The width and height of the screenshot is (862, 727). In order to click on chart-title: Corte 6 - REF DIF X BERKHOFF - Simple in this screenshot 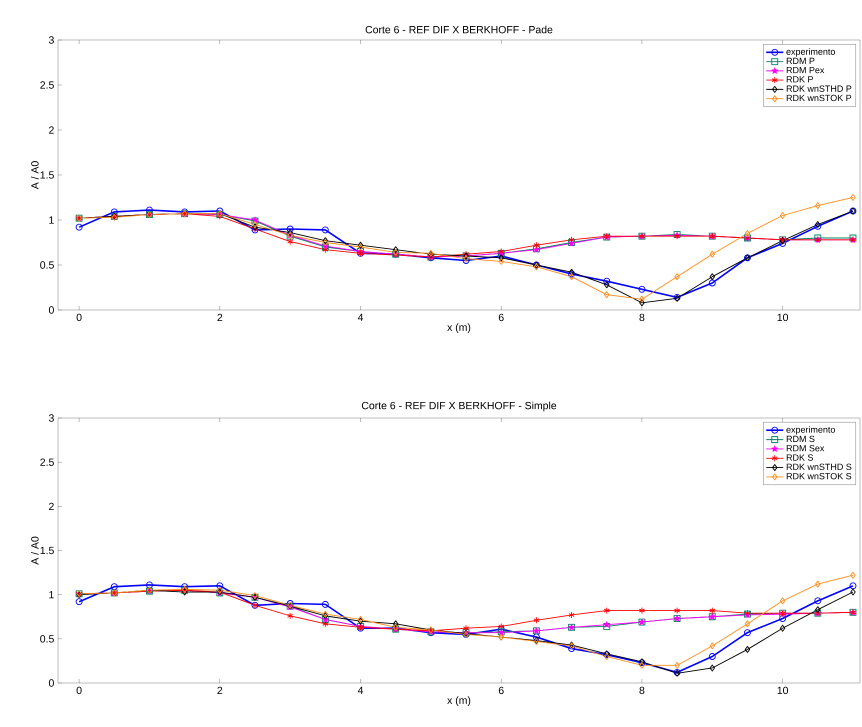, I will do `click(459, 407)`.